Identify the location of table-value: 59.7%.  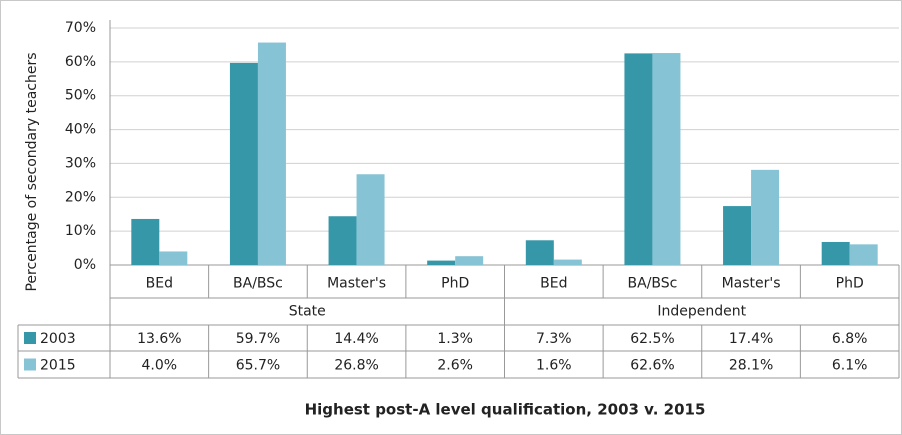
(258, 339).